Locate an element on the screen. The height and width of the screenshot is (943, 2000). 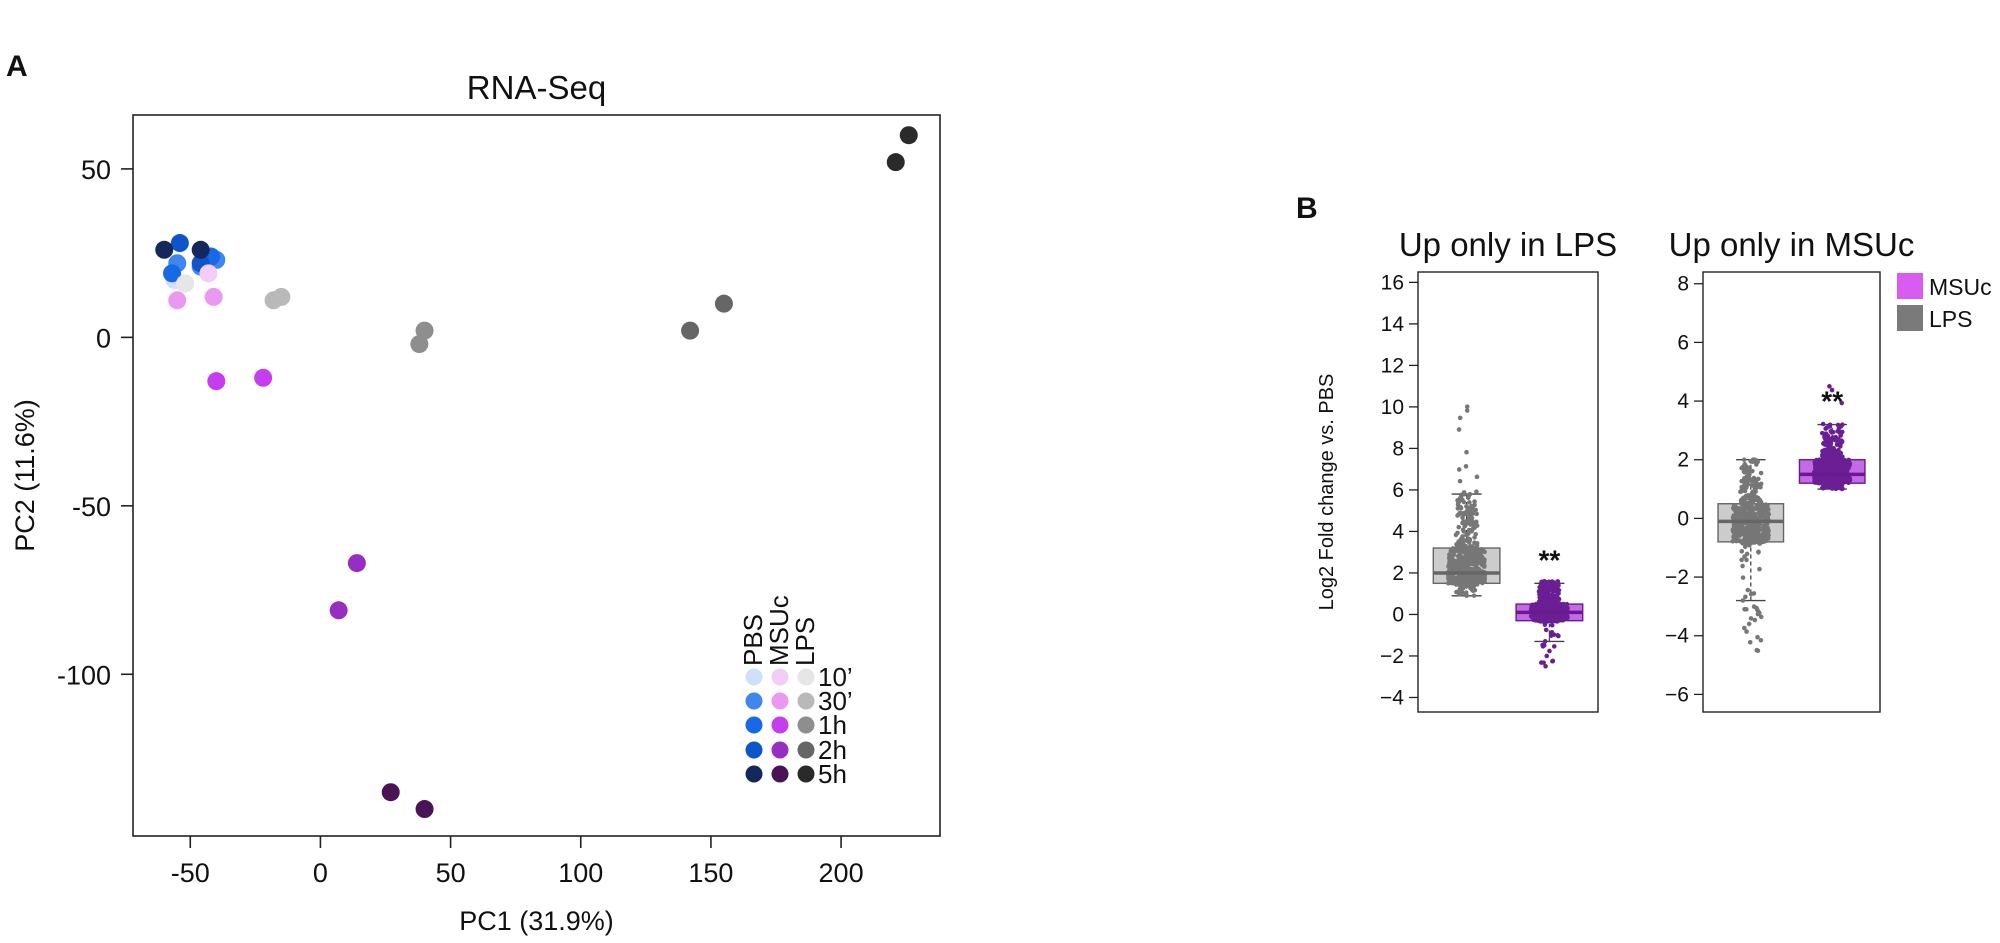
x-tick-label: 50 is located at coordinates (451, 873).